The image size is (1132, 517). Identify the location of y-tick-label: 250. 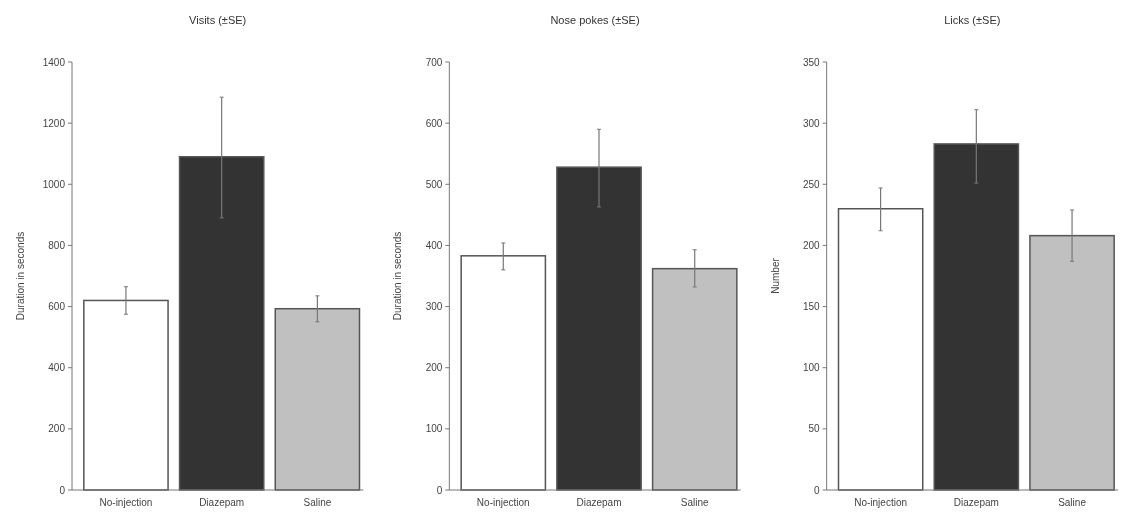
(811, 184).